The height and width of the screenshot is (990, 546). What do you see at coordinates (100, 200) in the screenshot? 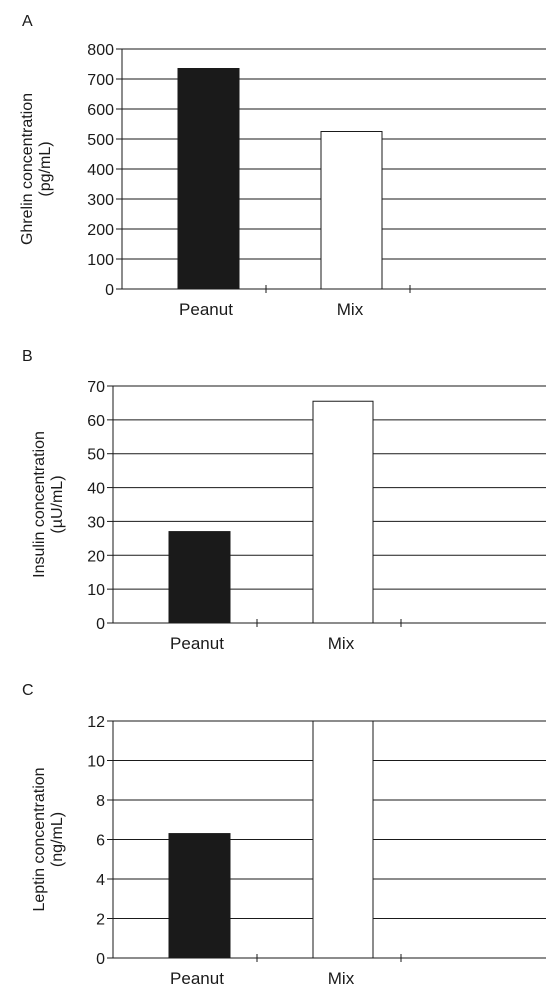
I see `y-tick-label: 300` at bounding box center [100, 200].